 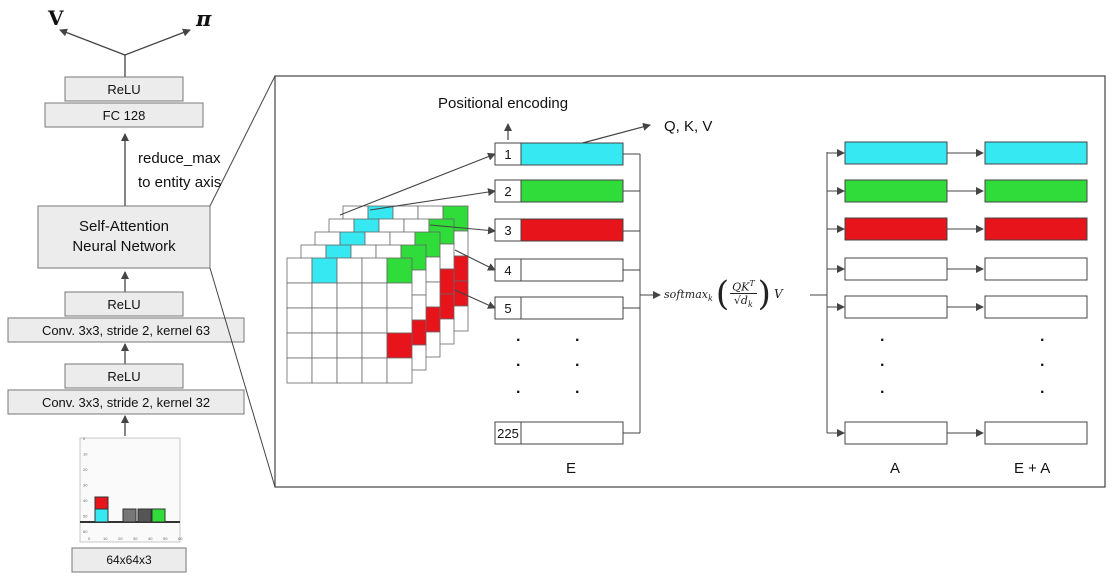 I want to click on column-label-e-plus-a: E + A, so click(x=1032, y=468).